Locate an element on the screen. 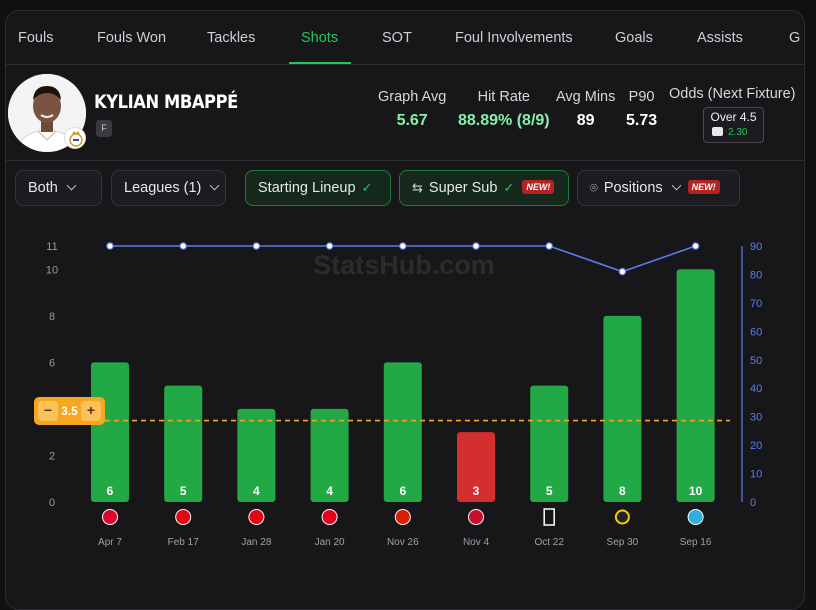 The image size is (816, 610). super-sub-label: Super Sub is located at coordinates (463, 188).